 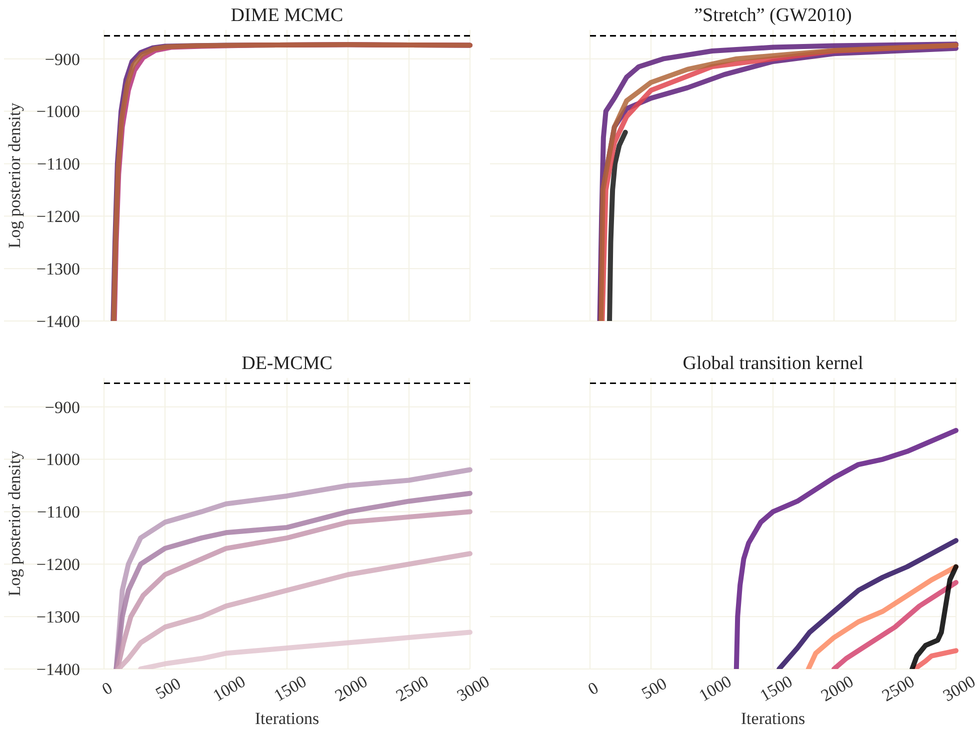 What do you see at coordinates (287, 15) in the screenshot?
I see `chart-title: DIME MCMC` at bounding box center [287, 15].